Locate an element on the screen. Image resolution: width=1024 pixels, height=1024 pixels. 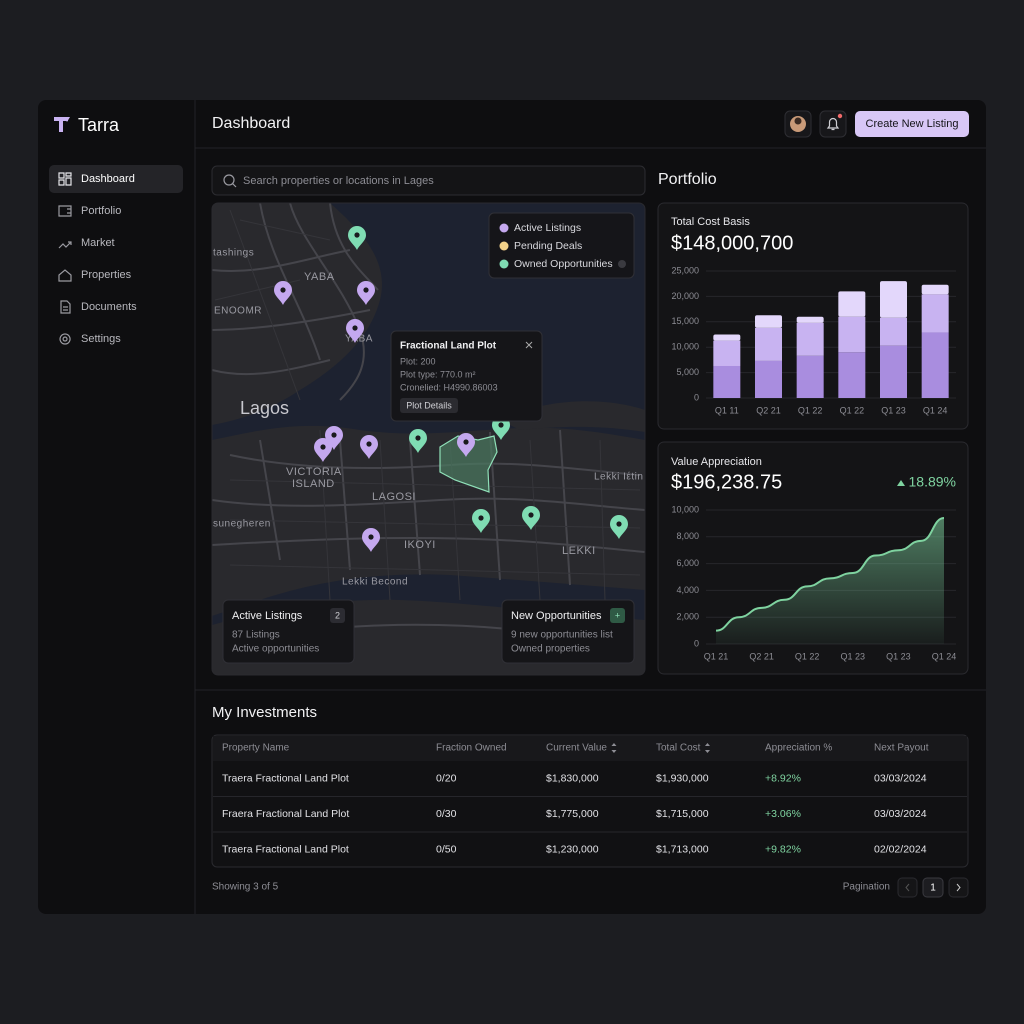
x-tick-label: Q2 21 is located at coordinates (761, 656).